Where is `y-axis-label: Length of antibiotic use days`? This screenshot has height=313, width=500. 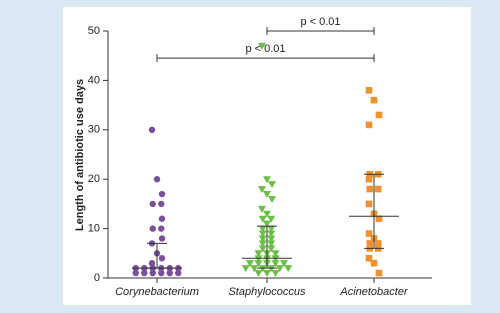
y-axis-label: Length of antibiotic use days is located at coordinates (80, 155).